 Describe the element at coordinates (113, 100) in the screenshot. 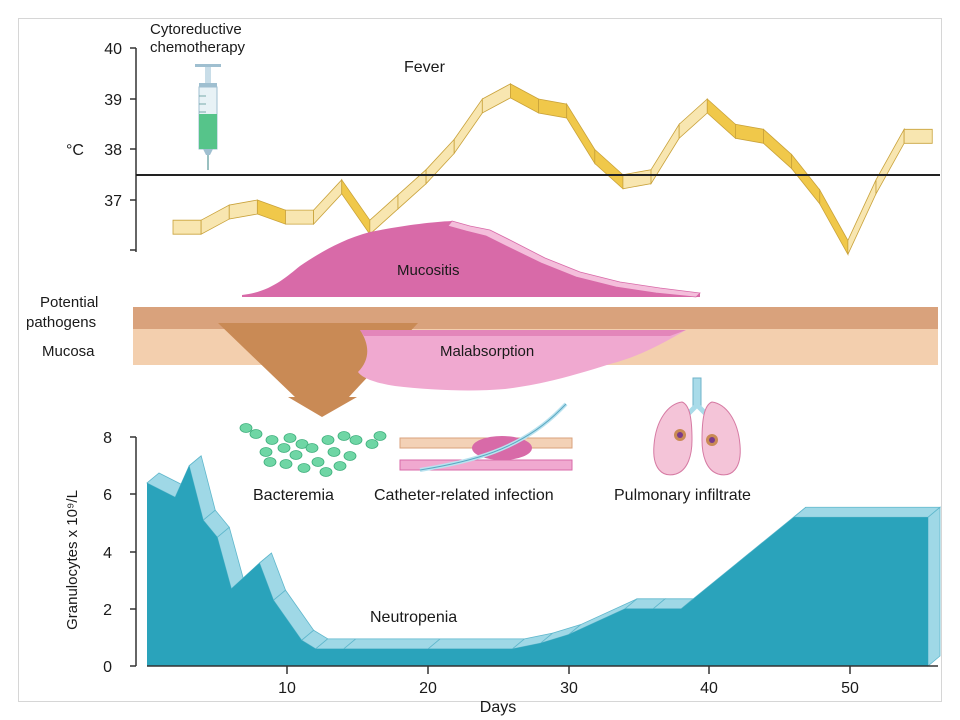

I see `temp-tick-39: 39` at that location.